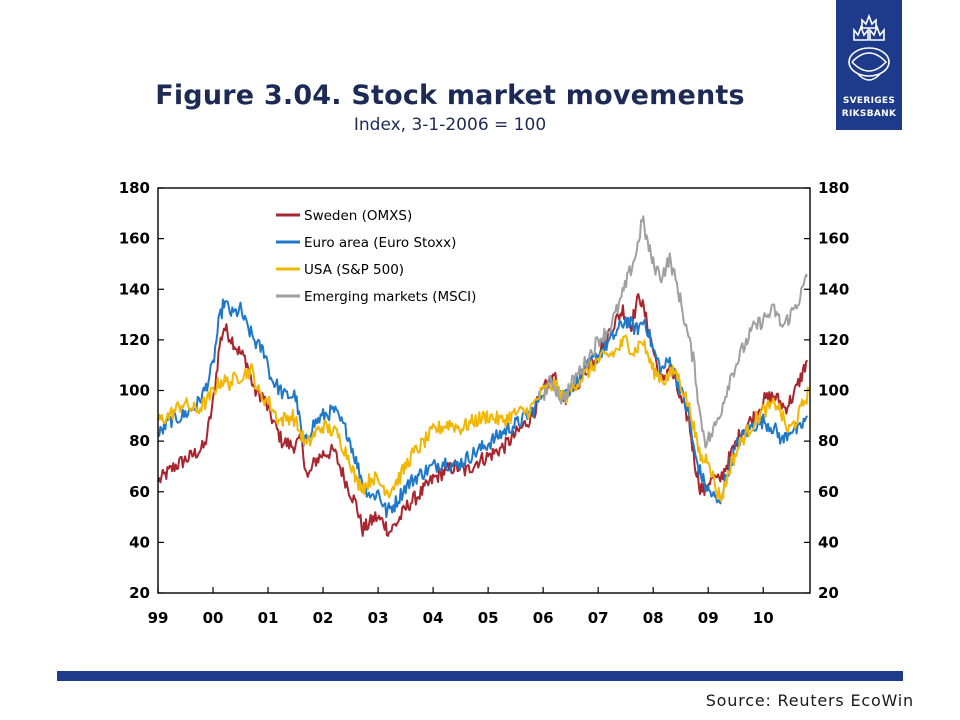 The image size is (960, 720). Describe the element at coordinates (480, 676) in the screenshot. I see `footer-bar` at that location.